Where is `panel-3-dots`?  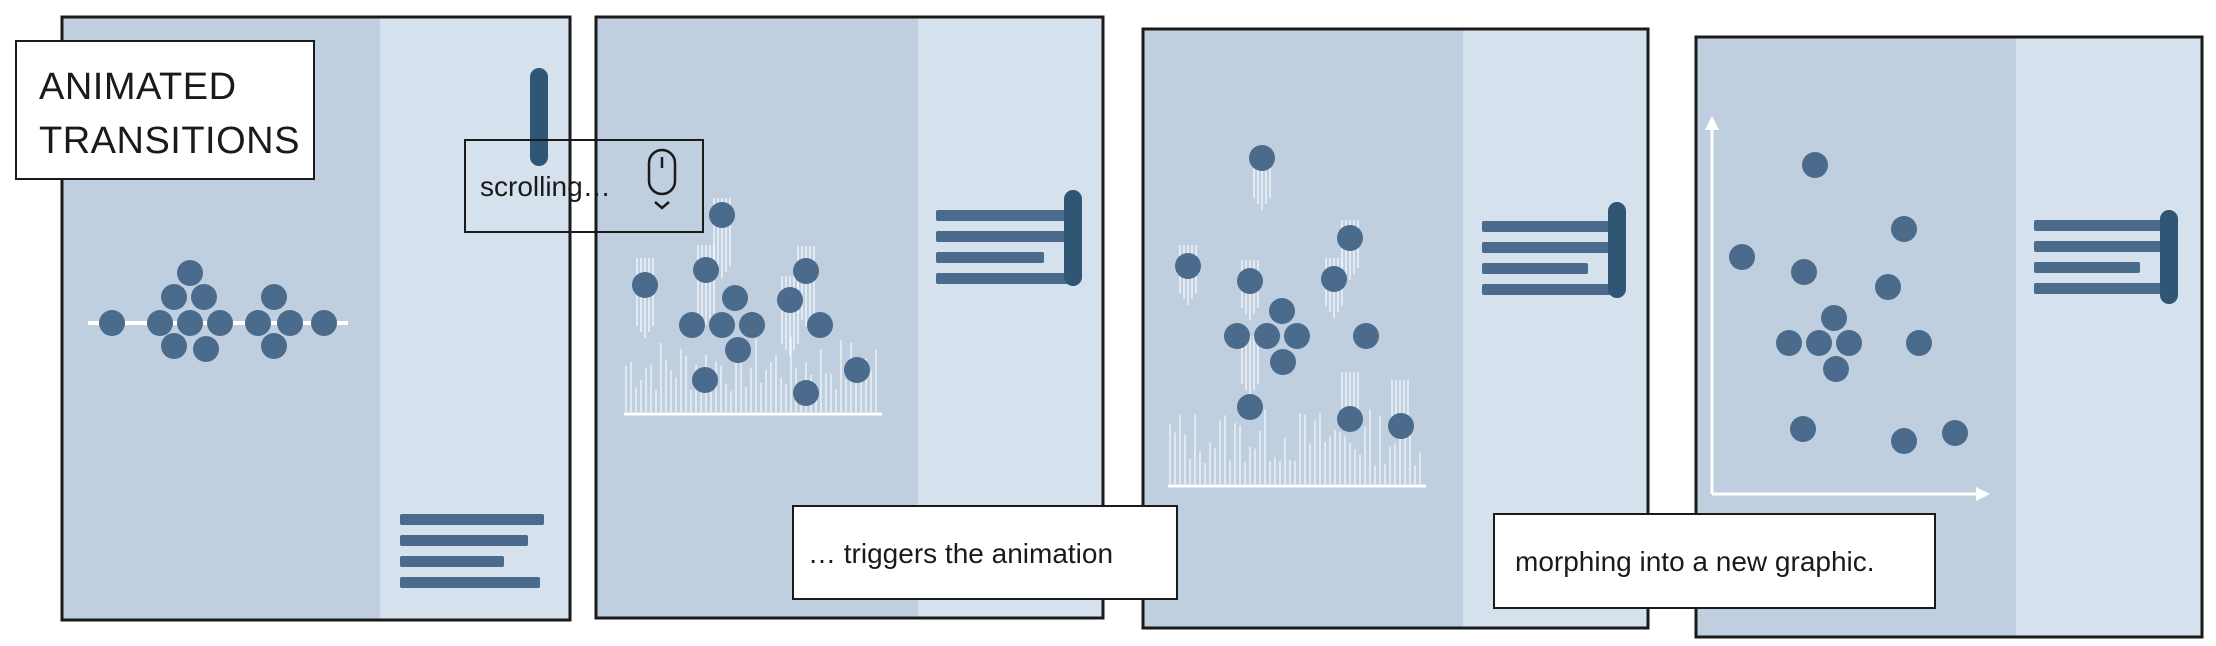 panel-3-dots is located at coordinates (1294, 292).